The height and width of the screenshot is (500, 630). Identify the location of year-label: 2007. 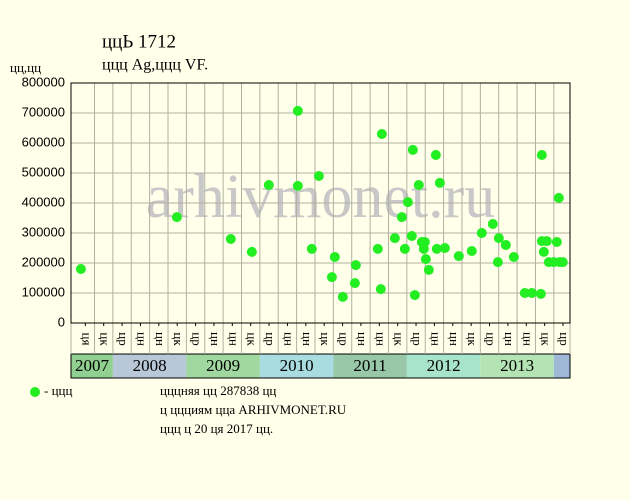
(92, 365).